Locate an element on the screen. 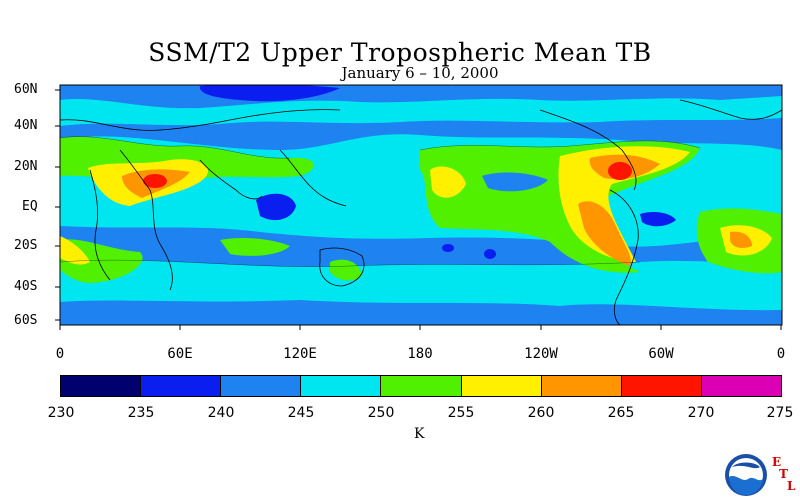  colorbar-tick: 250 is located at coordinates (381, 413).